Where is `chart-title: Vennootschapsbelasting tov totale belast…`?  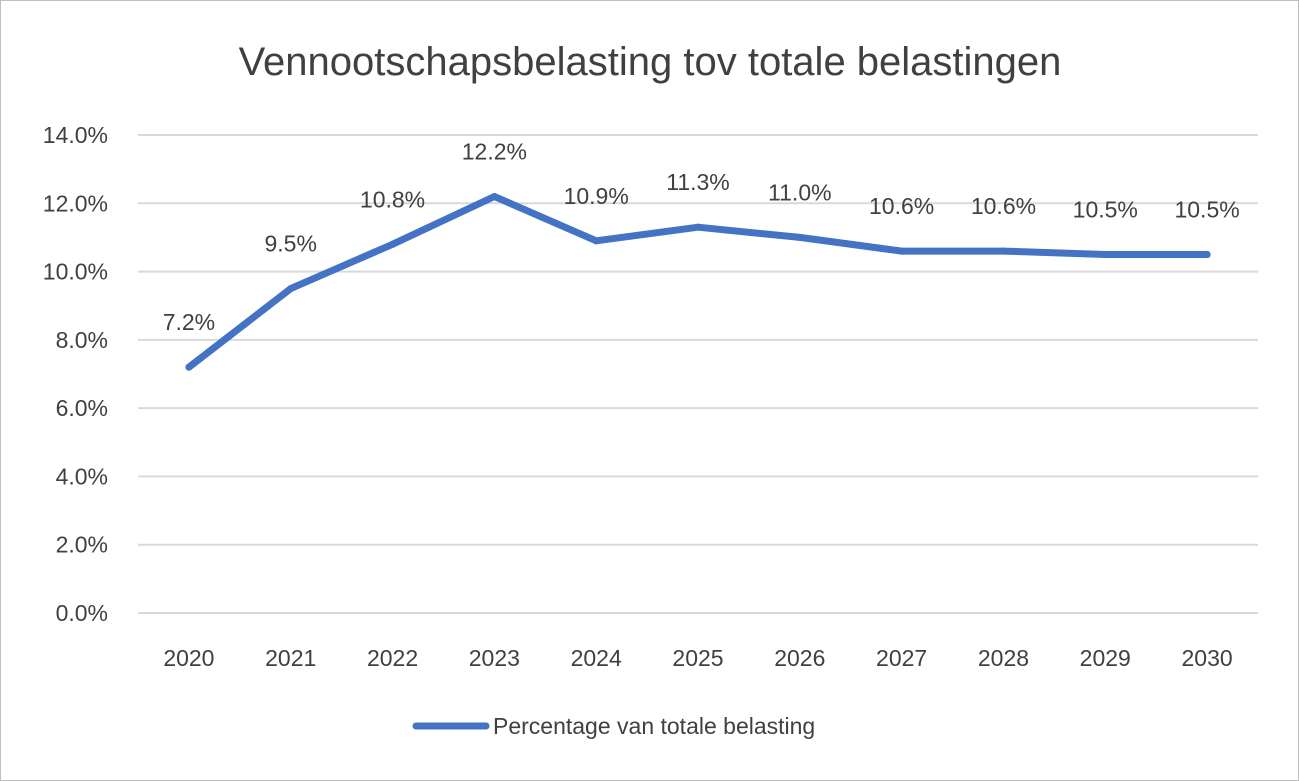 chart-title: Vennootschapsbelasting tov totale belast… is located at coordinates (650, 62).